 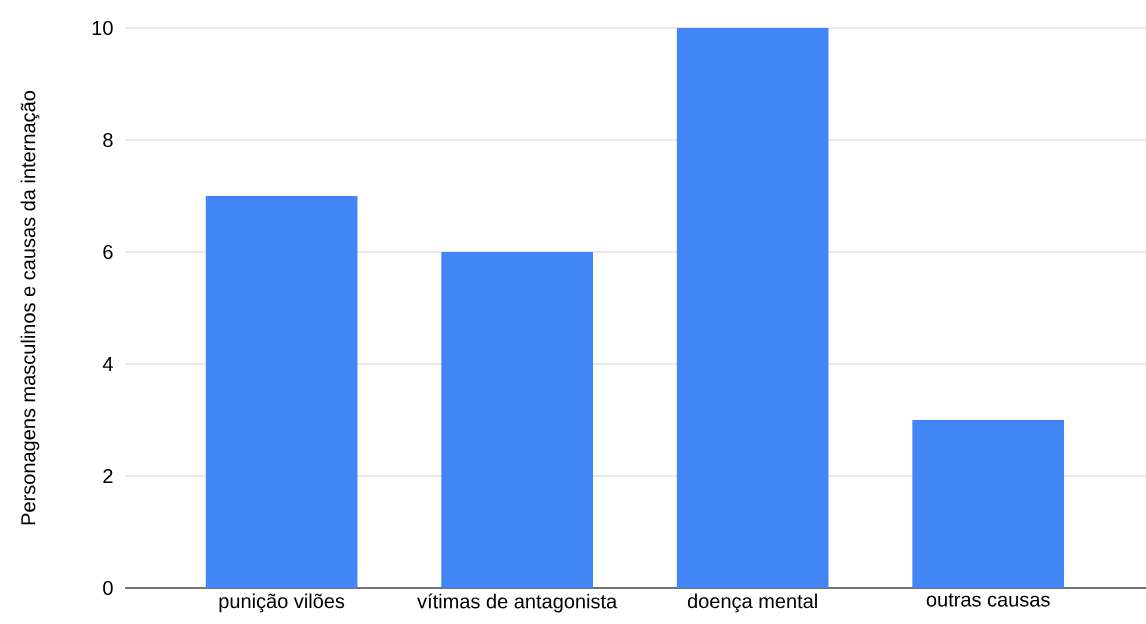 What do you see at coordinates (988, 600) in the screenshot?
I see `x-tick-label: outras causas` at bounding box center [988, 600].